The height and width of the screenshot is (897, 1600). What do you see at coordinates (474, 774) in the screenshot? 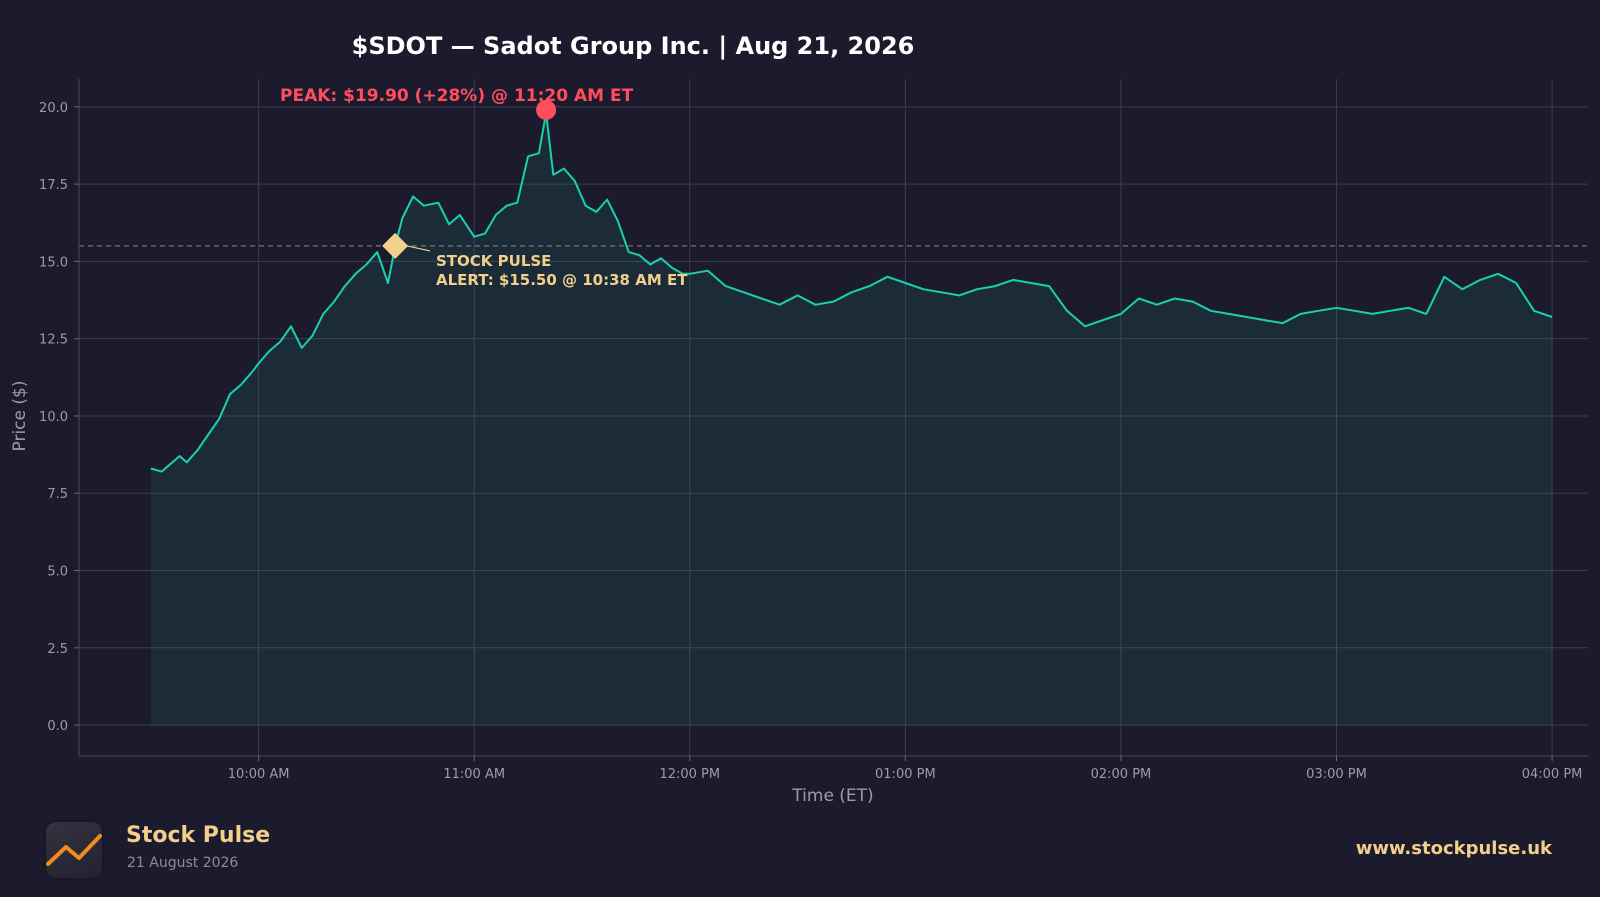
I see `x-tick-label: 11:00 AM` at bounding box center [474, 774].